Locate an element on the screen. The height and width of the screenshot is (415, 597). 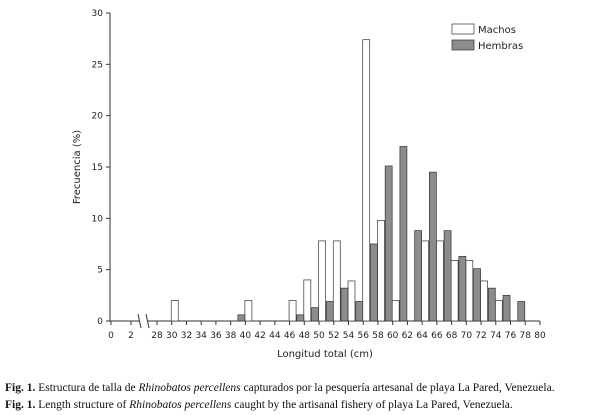
x-tick-label: 74 is located at coordinates (496, 336).